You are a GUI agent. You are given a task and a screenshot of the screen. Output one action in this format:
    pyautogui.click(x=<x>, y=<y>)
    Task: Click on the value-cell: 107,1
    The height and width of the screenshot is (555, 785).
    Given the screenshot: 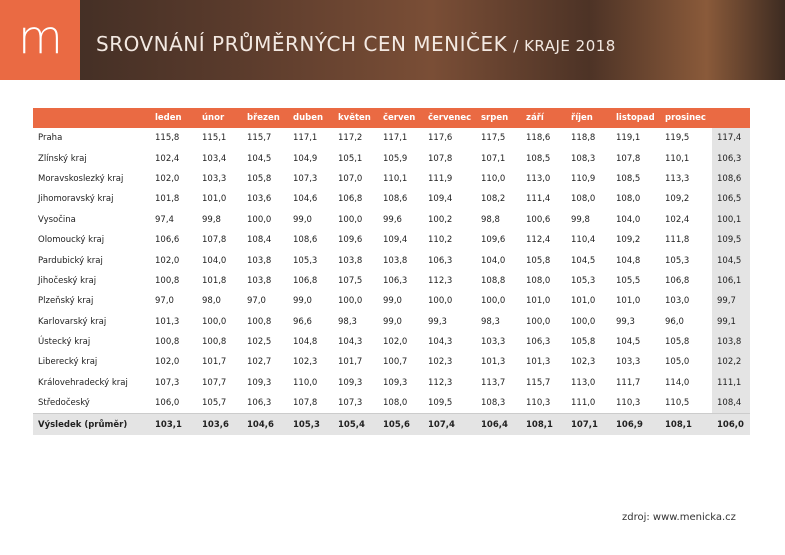 What is the action you would take?
    pyautogui.click(x=588, y=424)
    